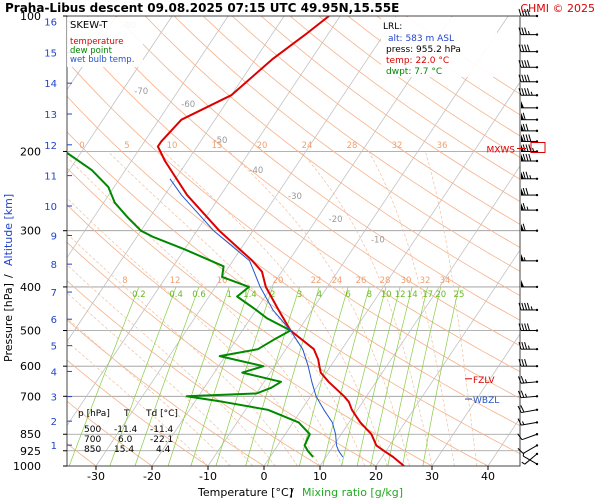  What do you see at coordinates (414, 72) in the screenshot?
I see `lrl-dewpoint: dwpt: 7.7 °C` at bounding box center [414, 72].